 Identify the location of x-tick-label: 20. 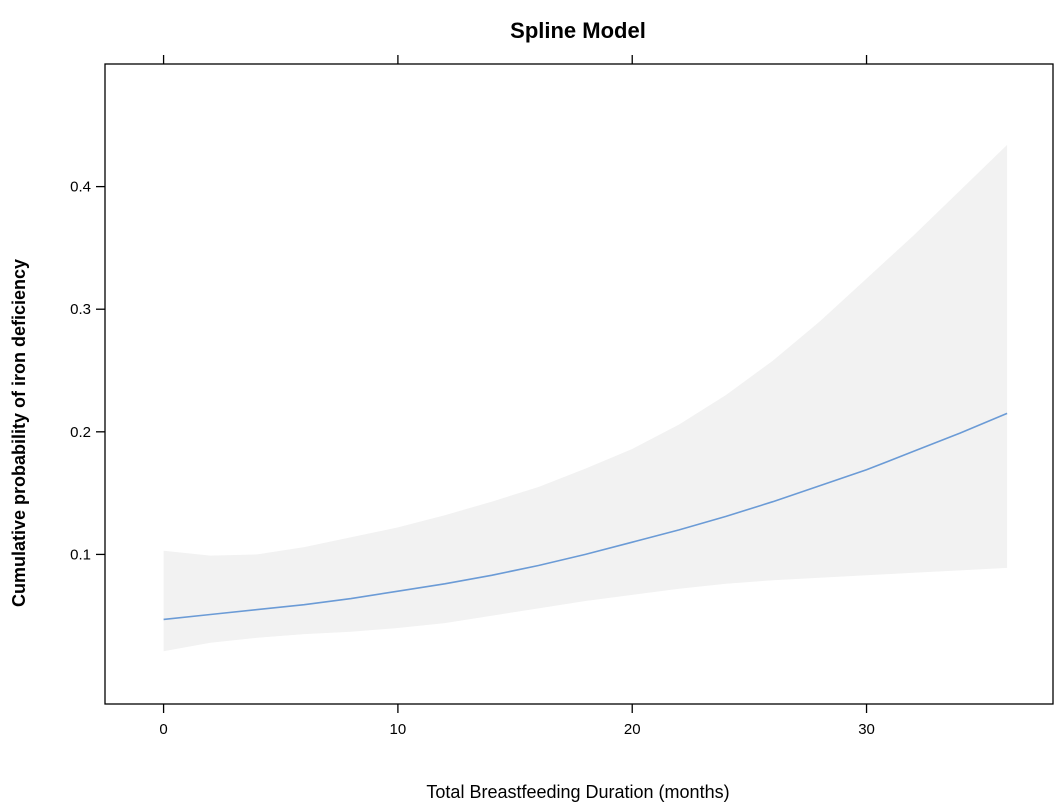
(632, 729).